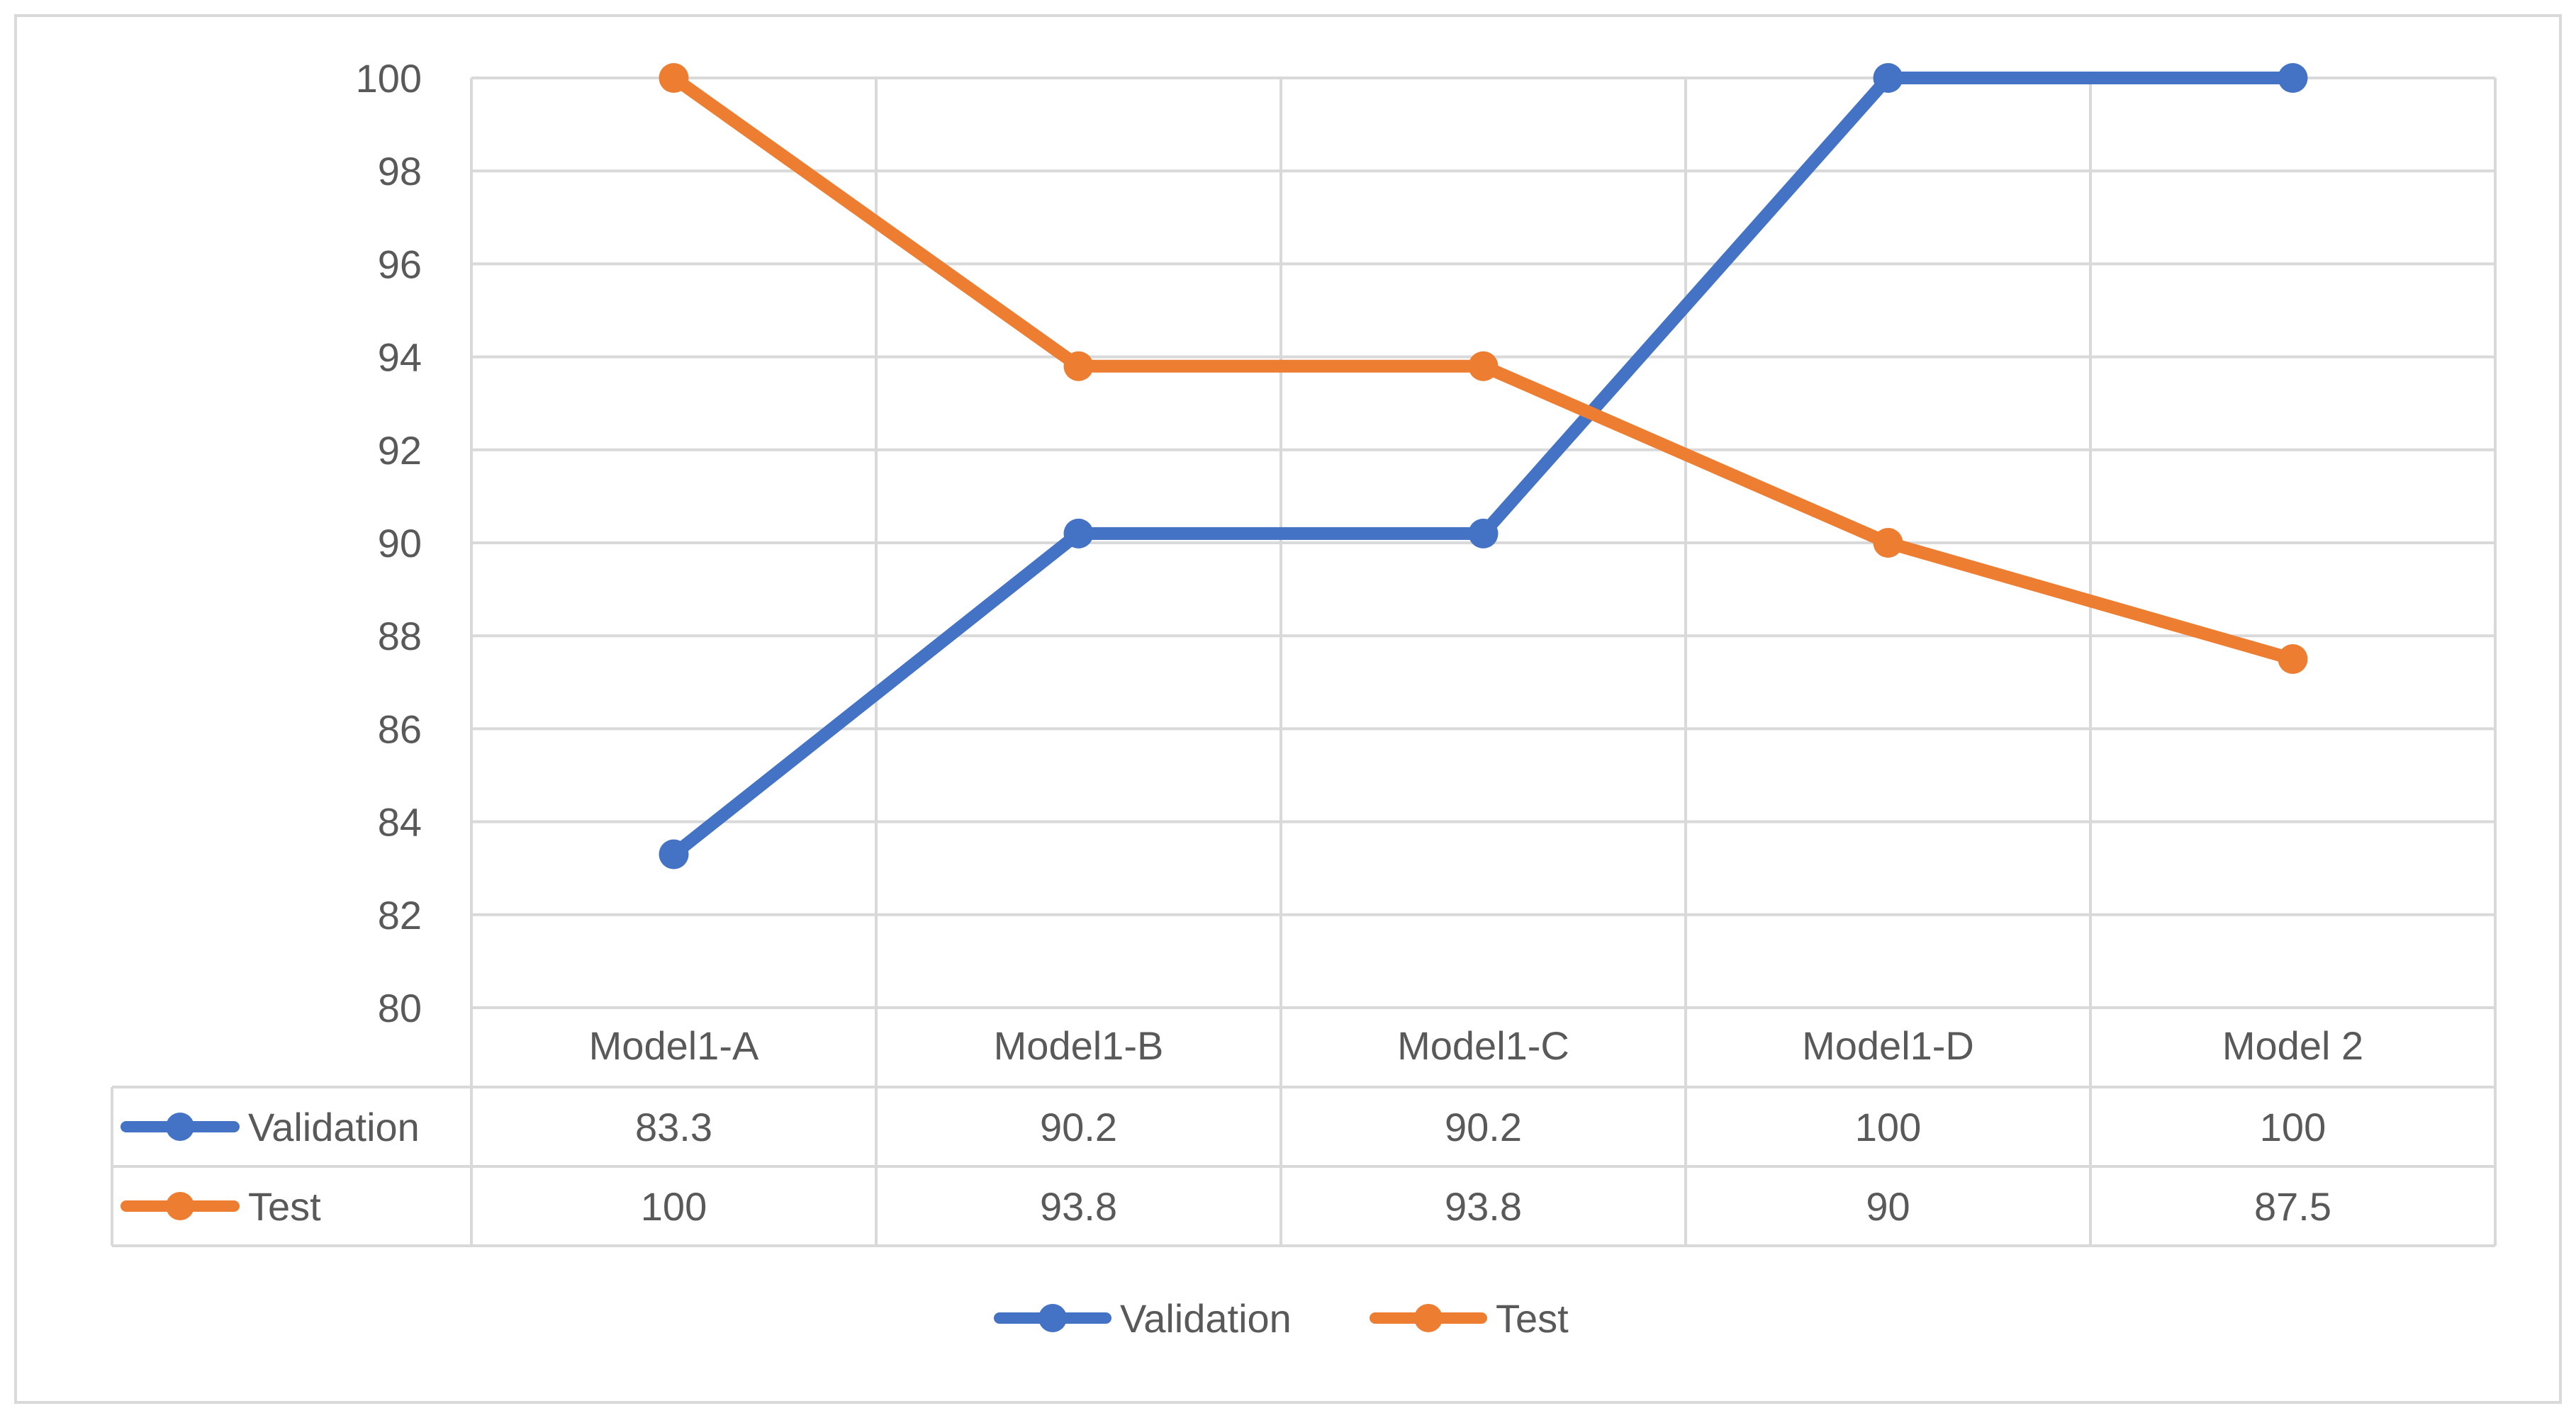 This screenshot has height=1418, width=2576. Describe the element at coordinates (400, 357) in the screenshot. I see `y-tick-label: 94` at that location.